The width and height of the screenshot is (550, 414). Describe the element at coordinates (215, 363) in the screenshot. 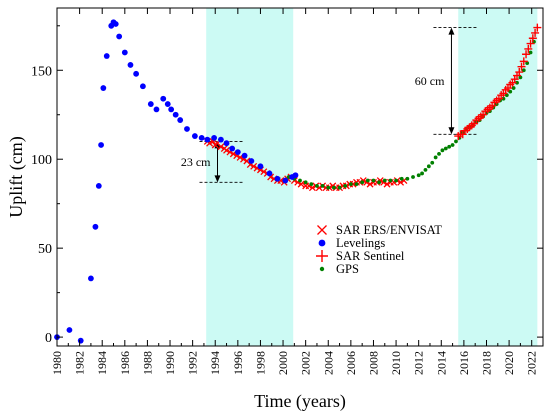

I see `x-tick-label: 1994` at that location.